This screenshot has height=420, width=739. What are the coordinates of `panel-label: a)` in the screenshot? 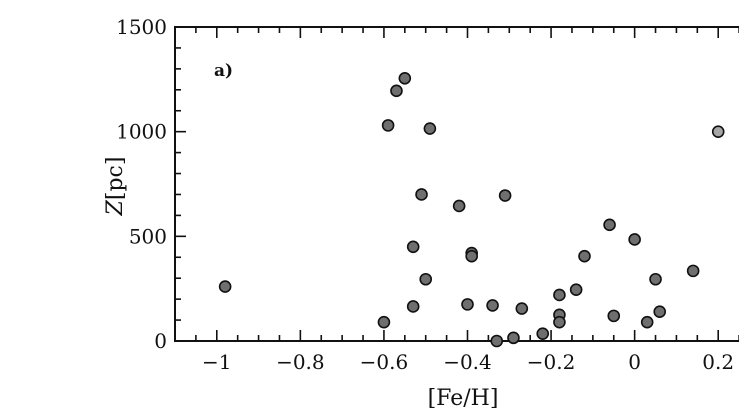 It's located at (223, 71).